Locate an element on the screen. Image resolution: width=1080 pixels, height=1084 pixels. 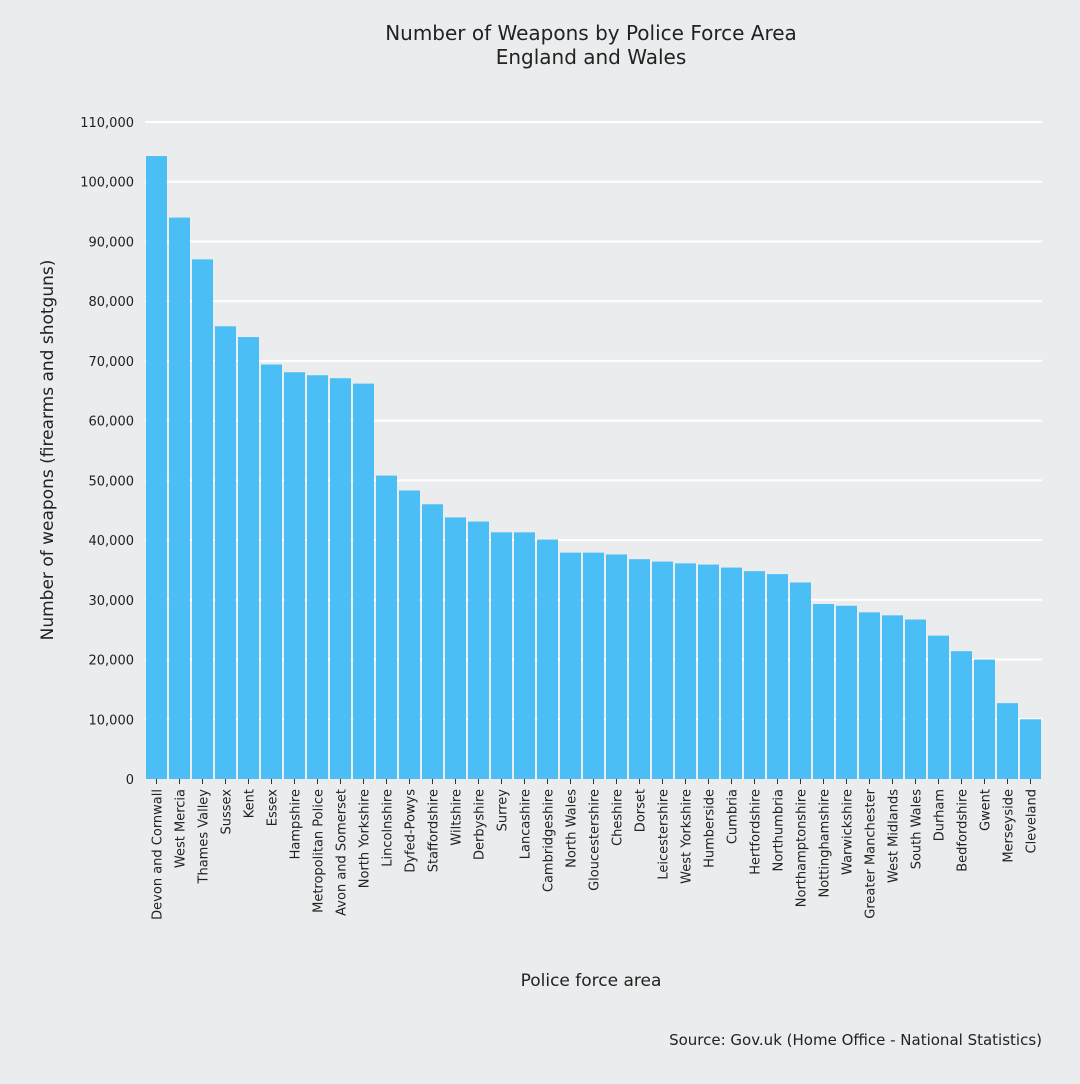
y-tick-label: 40,000 is located at coordinates (112, 541).